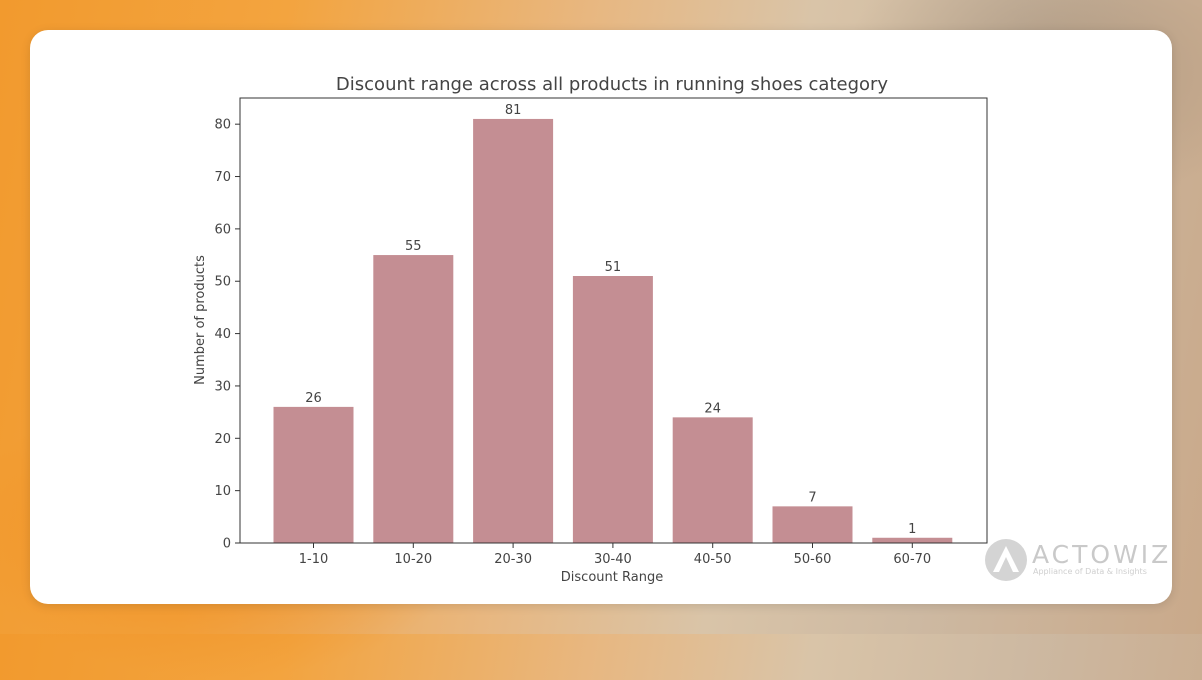  Describe the element at coordinates (912, 529) in the screenshot. I see `data-label-60-70: 1` at that location.